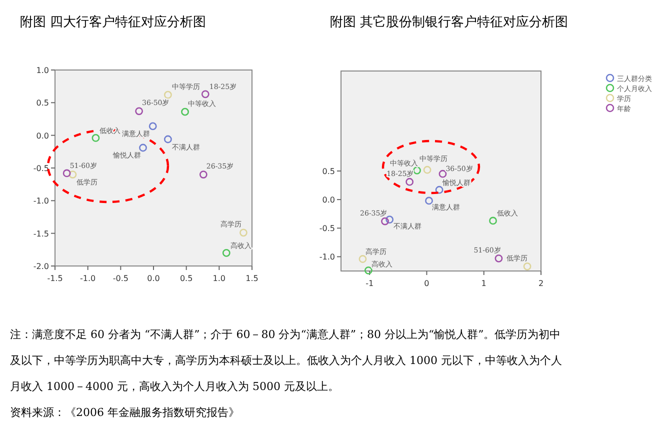 Image resolution: width=666 pixels, height=442 pixels. Describe the element at coordinates (252, 278) in the screenshot. I see `x-tick-label: 1.5` at that location.